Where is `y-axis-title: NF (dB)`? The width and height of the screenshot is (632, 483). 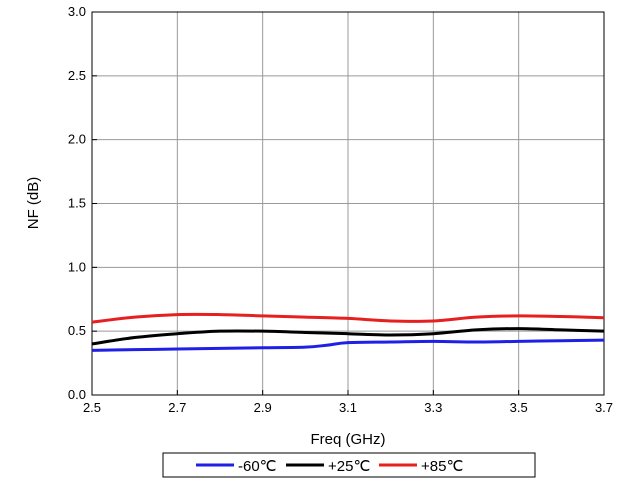 y-axis-title: NF (dB) is located at coordinates (33, 203).